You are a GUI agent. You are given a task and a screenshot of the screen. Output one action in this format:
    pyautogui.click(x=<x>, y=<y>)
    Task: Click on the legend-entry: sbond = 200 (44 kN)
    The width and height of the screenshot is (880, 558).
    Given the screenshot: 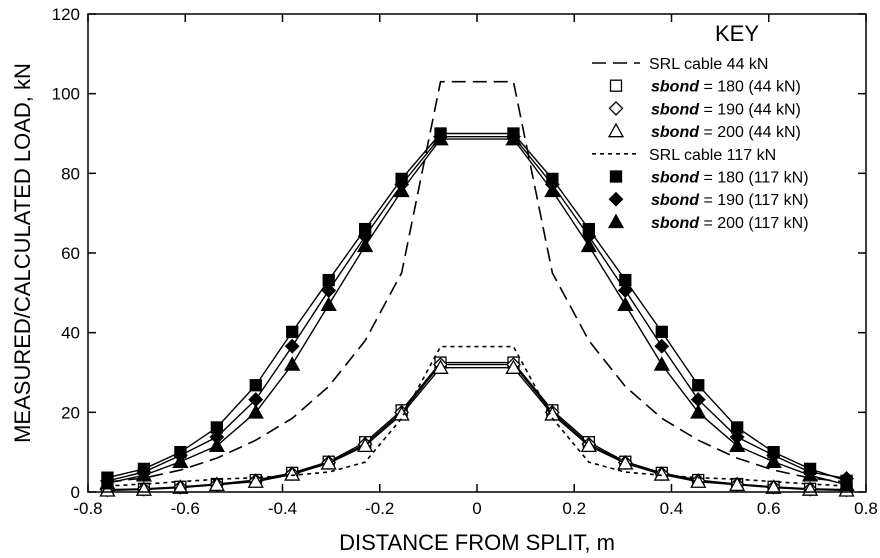 What is the action you would take?
    pyautogui.click(x=704, y=131)
    